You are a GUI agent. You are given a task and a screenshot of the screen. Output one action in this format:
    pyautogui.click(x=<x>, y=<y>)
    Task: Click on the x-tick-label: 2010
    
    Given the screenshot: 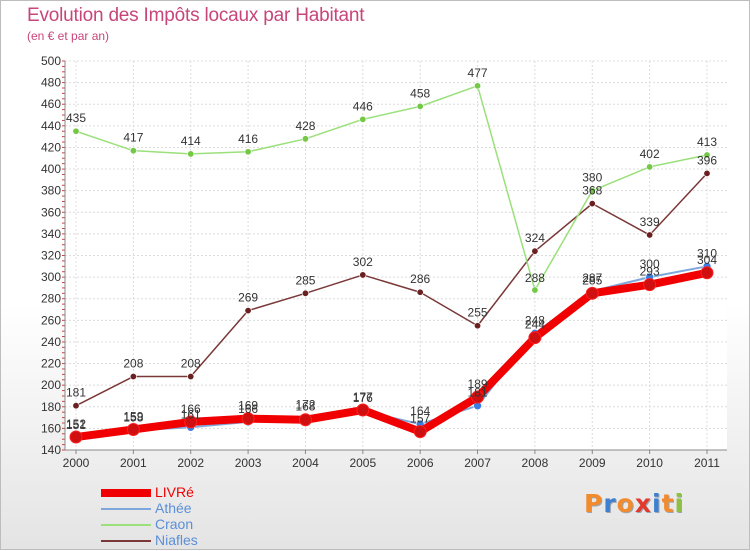 What is the action you would take?
    pyautogui.click(x=649, y=463)
    